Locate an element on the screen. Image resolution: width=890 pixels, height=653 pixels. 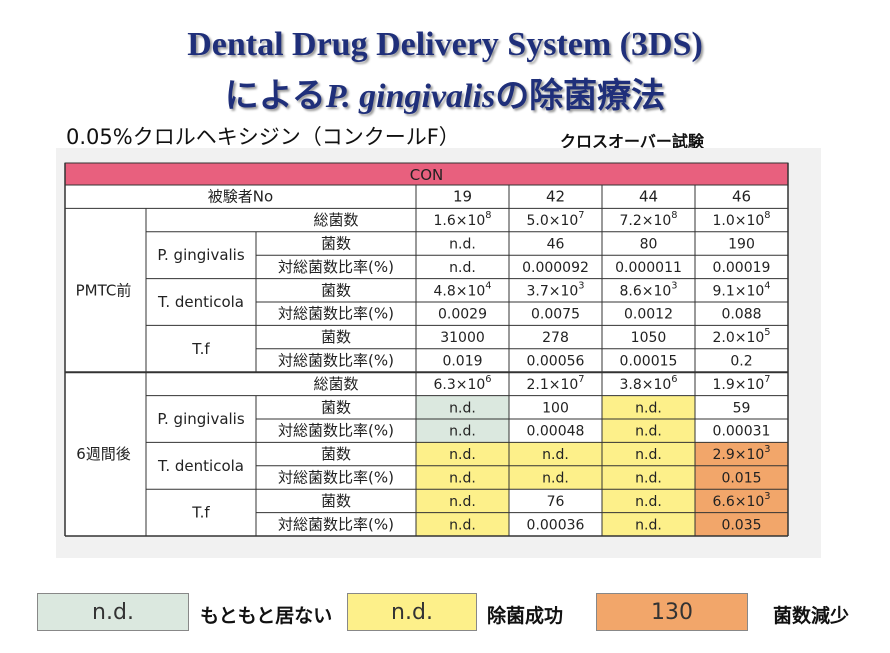
value-text: 190 is located at coordinates (741, 245).